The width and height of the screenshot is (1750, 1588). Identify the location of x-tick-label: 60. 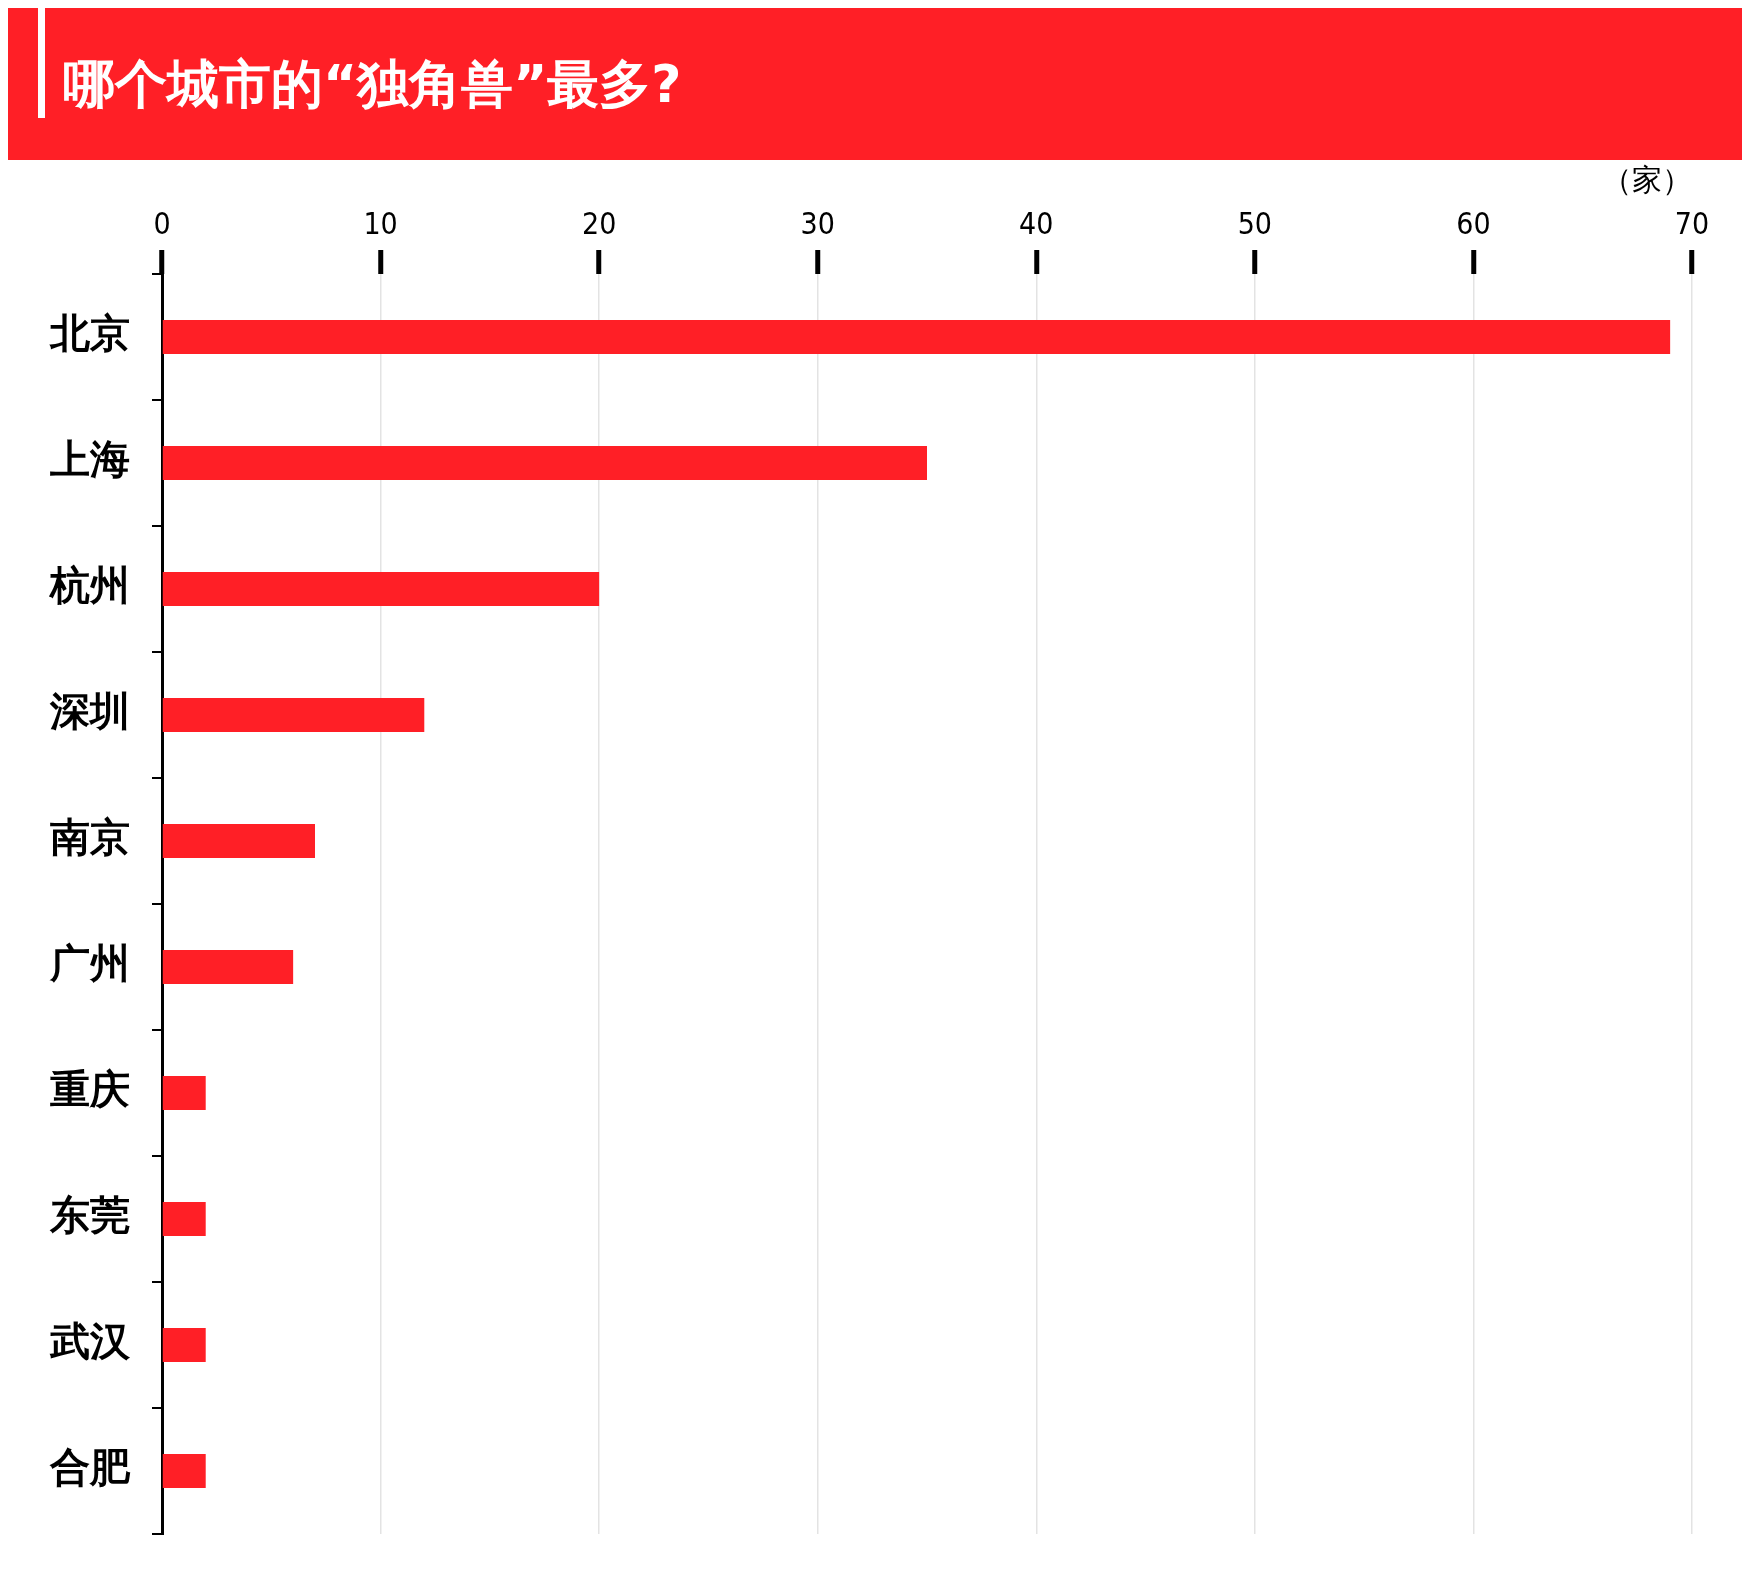
(1473, 223).